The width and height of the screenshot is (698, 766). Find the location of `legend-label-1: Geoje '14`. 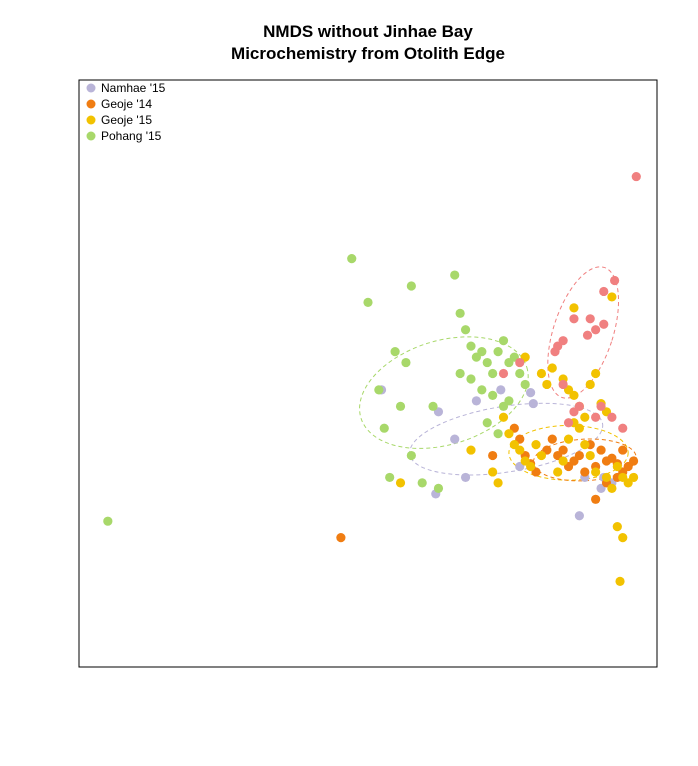

legend-label-1: Geoje '14 is located at coordinates (126, 104).